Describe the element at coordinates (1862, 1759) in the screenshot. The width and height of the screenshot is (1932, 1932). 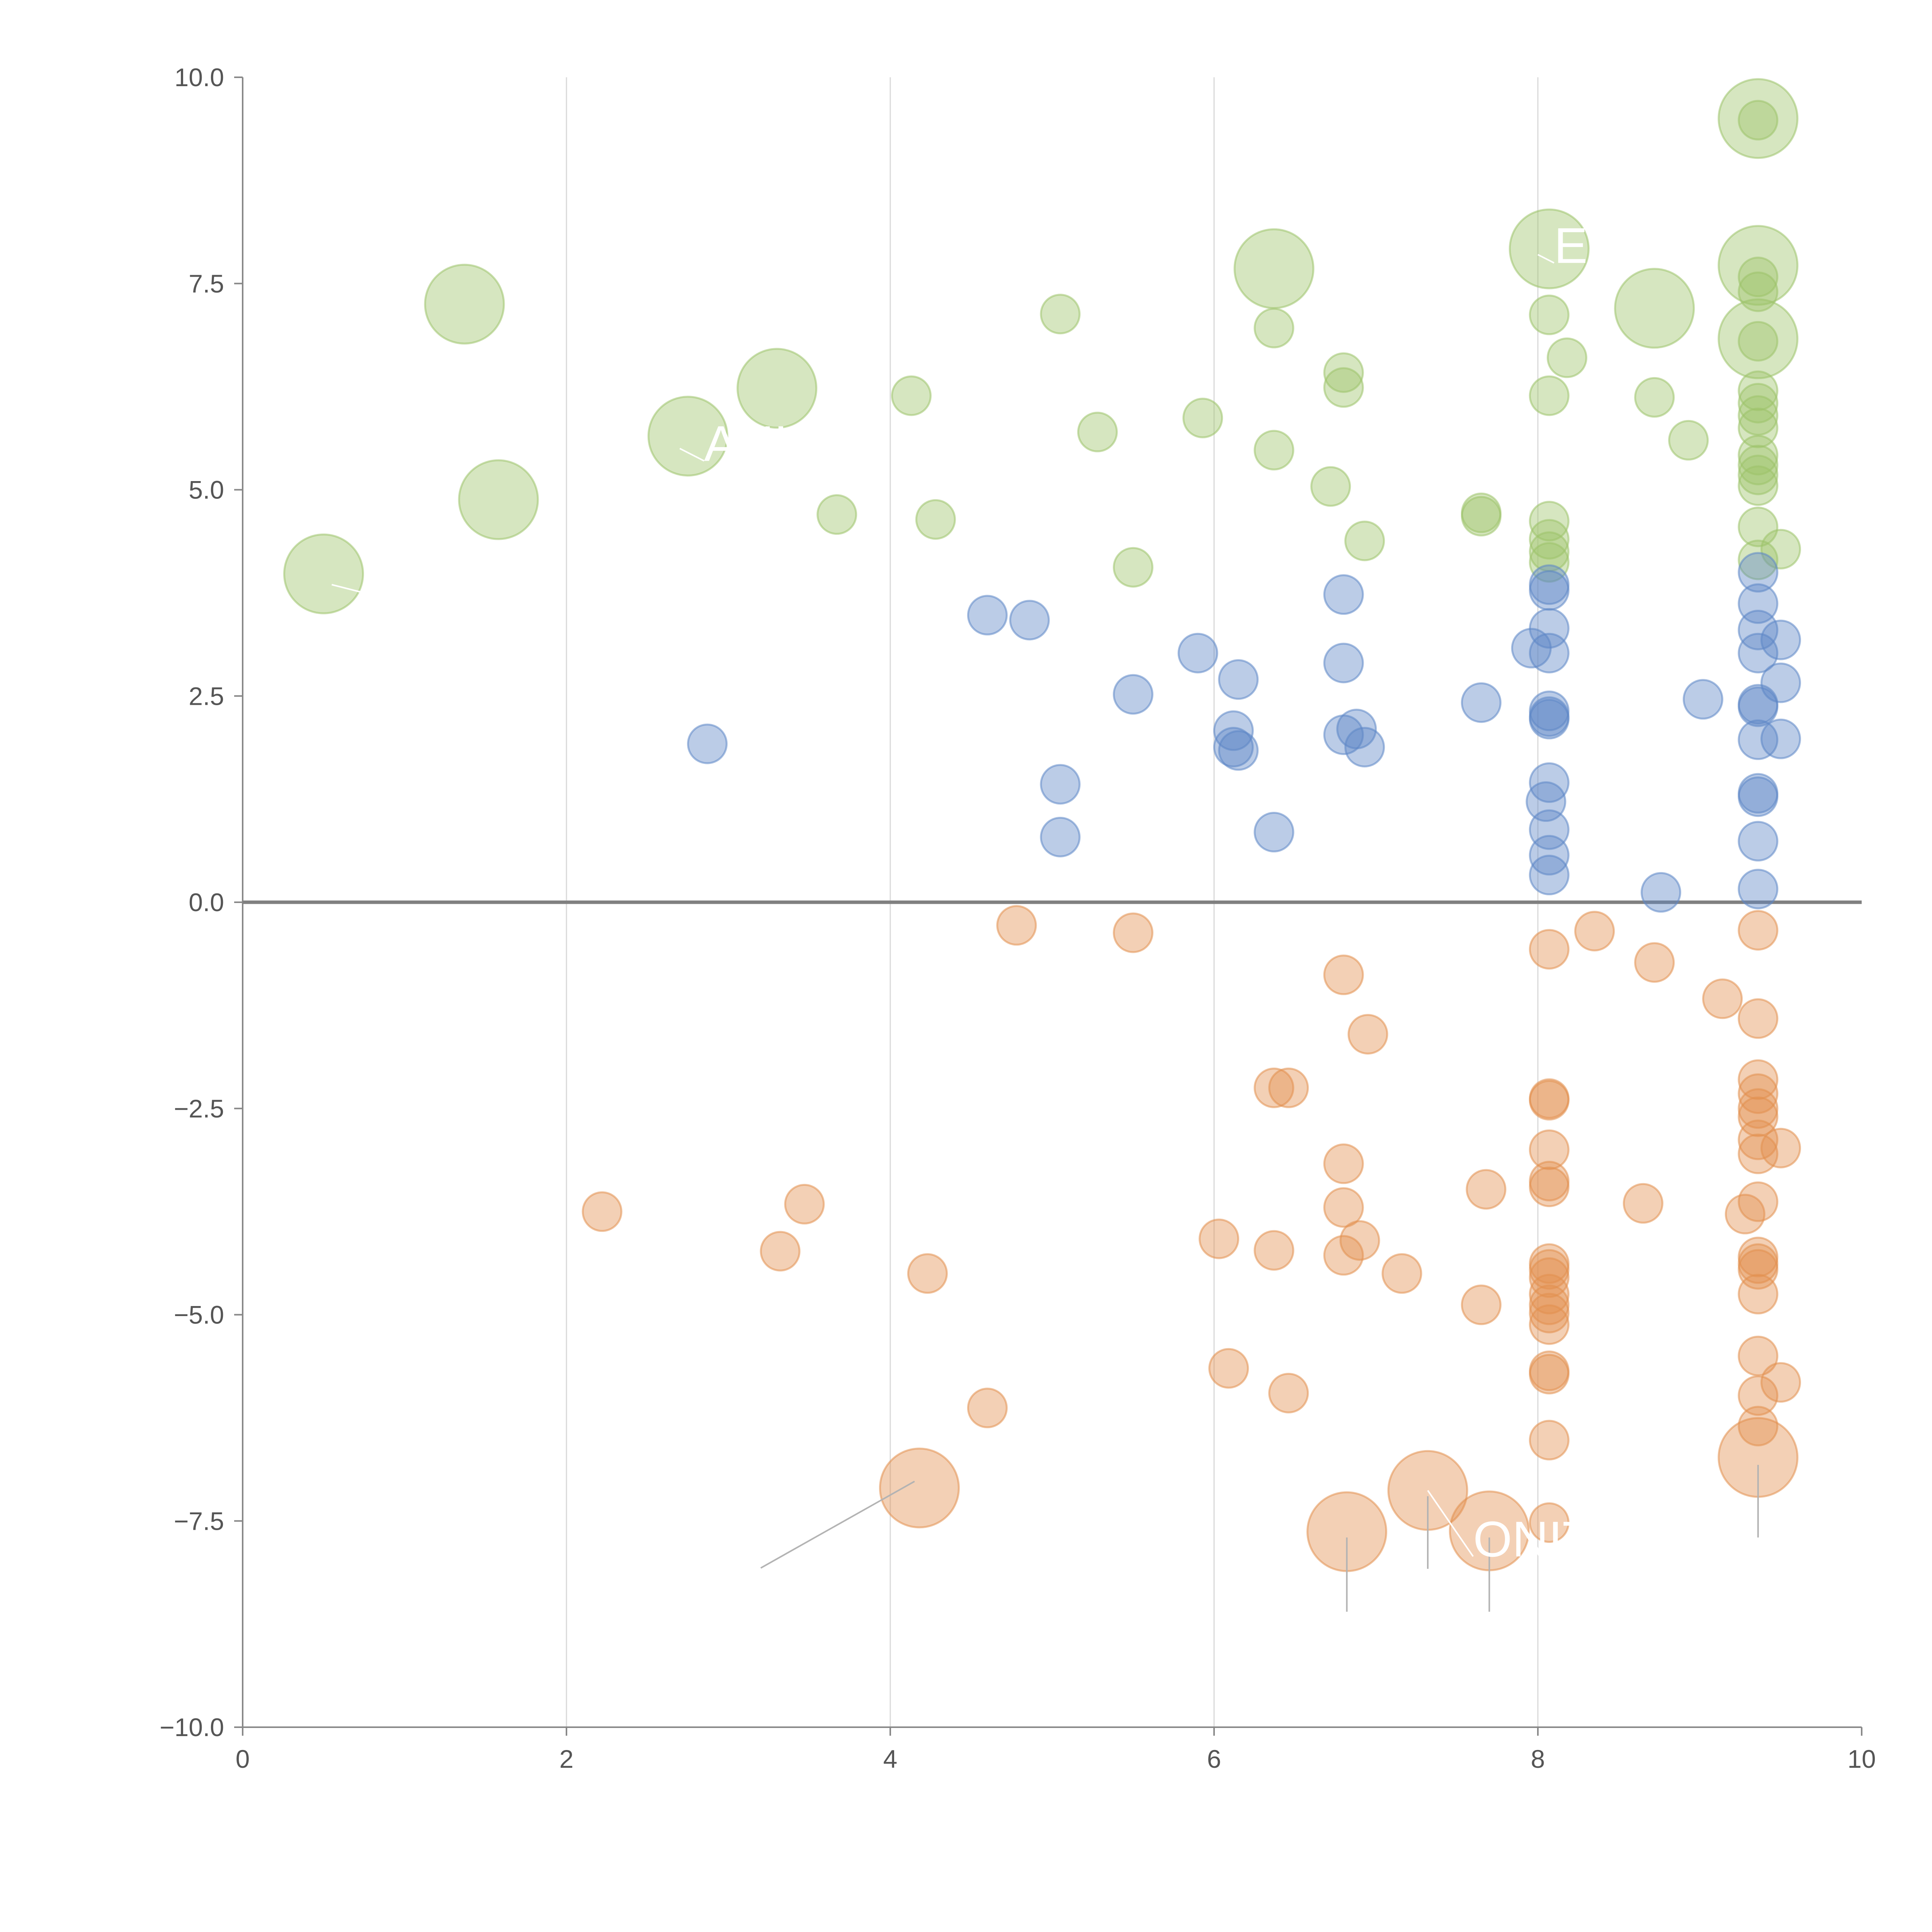
I see `x-tick-label: 10` at that location.